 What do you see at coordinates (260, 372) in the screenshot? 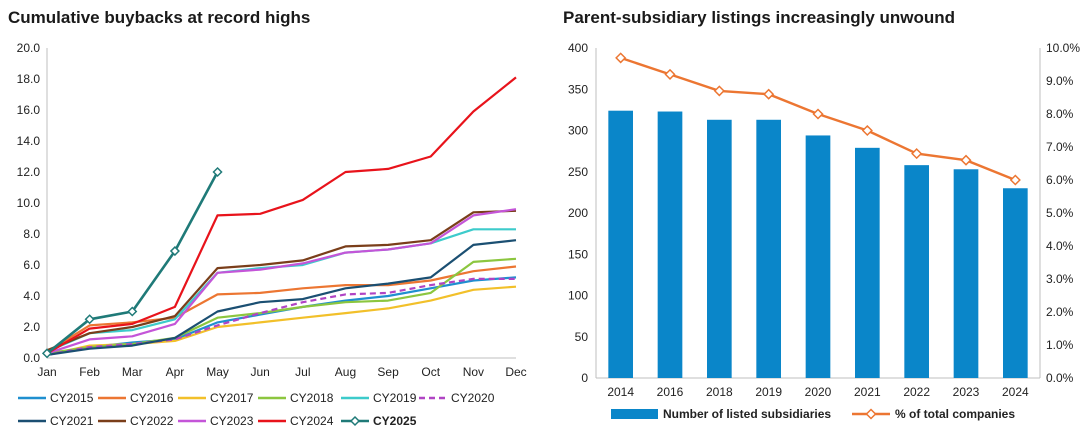
I see `left-x-tick-label: Jun` at bounding box center [260, 372].